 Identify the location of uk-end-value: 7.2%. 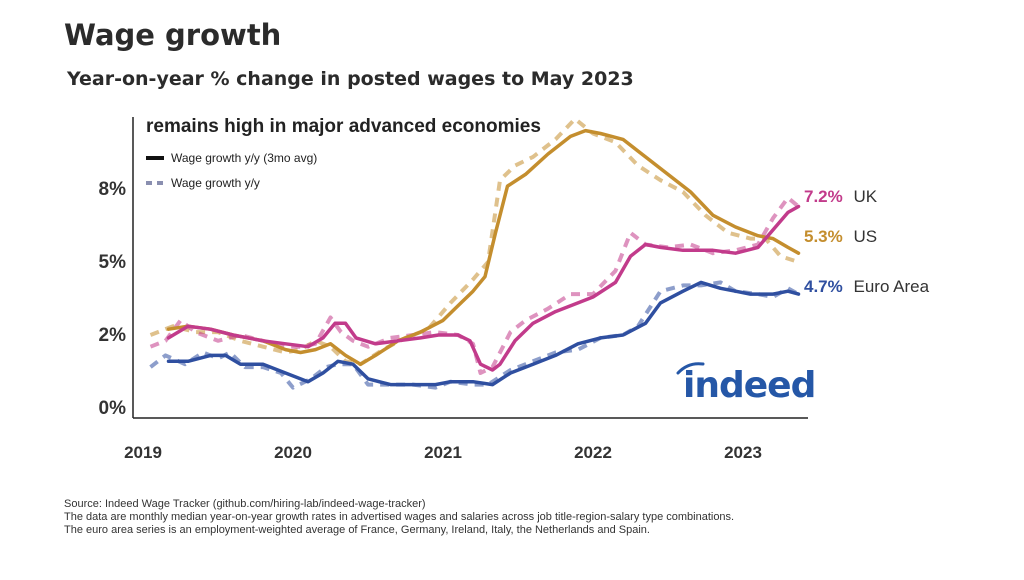
(823, 196).